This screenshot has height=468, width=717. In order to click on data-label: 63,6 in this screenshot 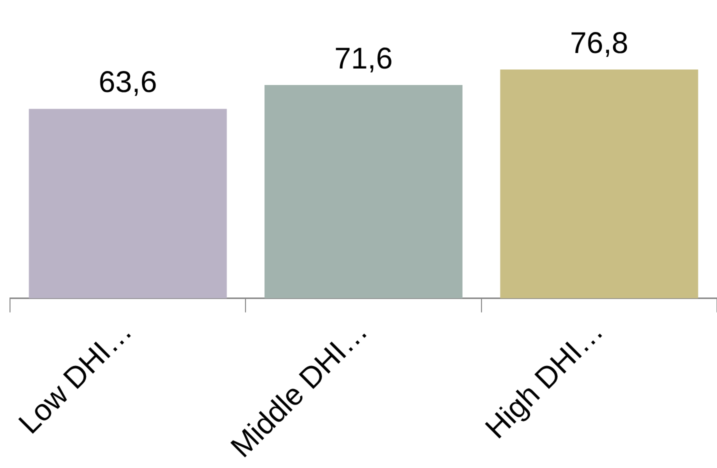, I will do `click(128, 83)`.